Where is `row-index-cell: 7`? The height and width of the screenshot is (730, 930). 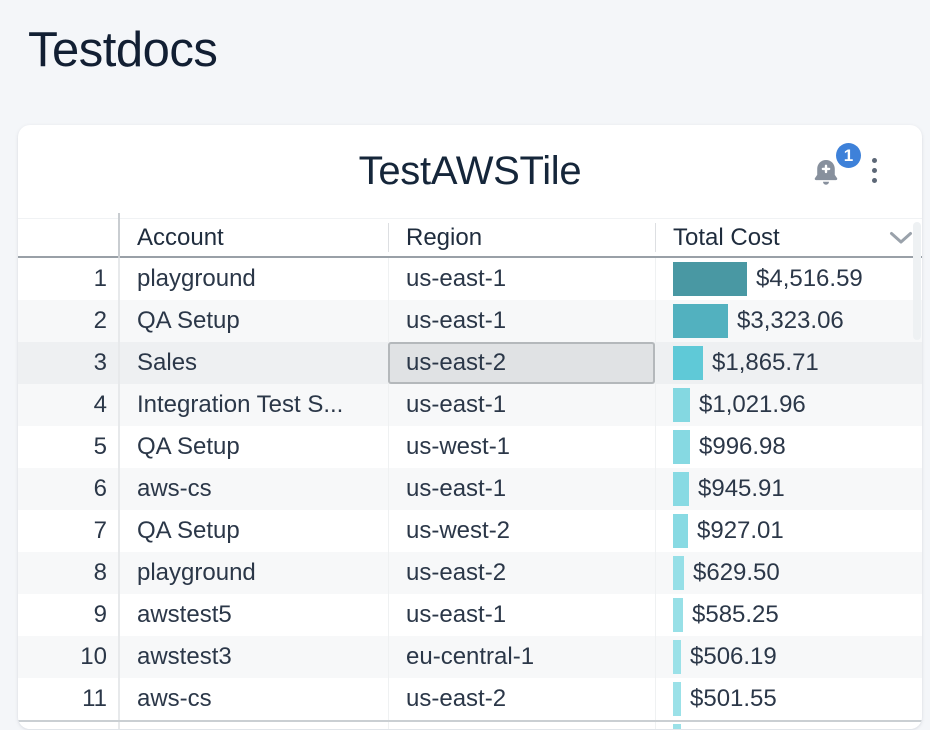 row-index-cell: 7 is located at coordinates (100, 530).